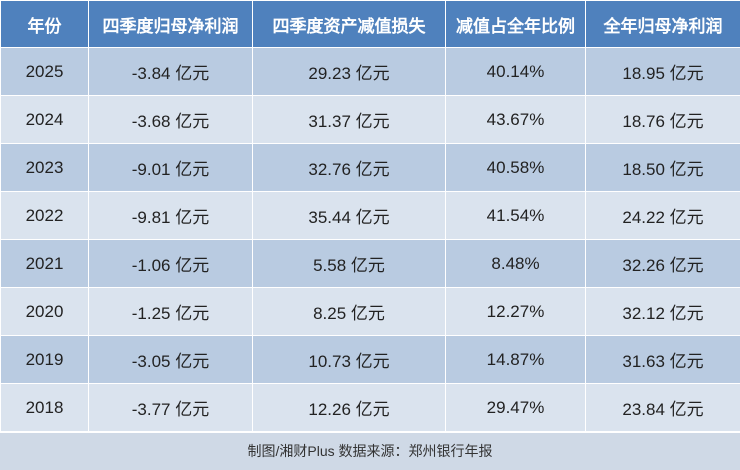  I want to click on table-cell: 29.23 亿元, so click(349, 72).